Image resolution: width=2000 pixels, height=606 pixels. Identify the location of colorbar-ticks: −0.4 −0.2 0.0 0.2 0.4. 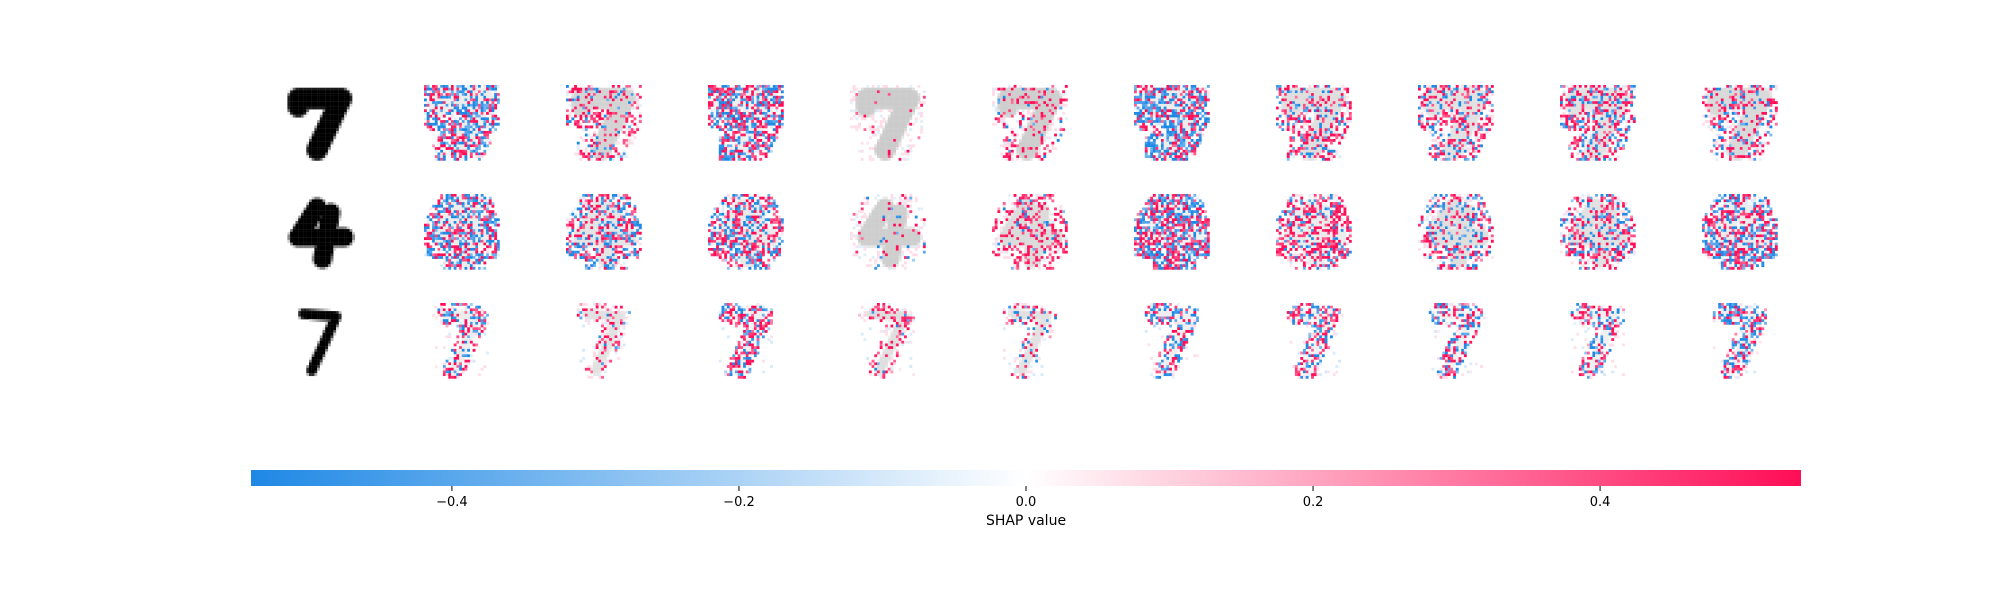
(1023, 498).